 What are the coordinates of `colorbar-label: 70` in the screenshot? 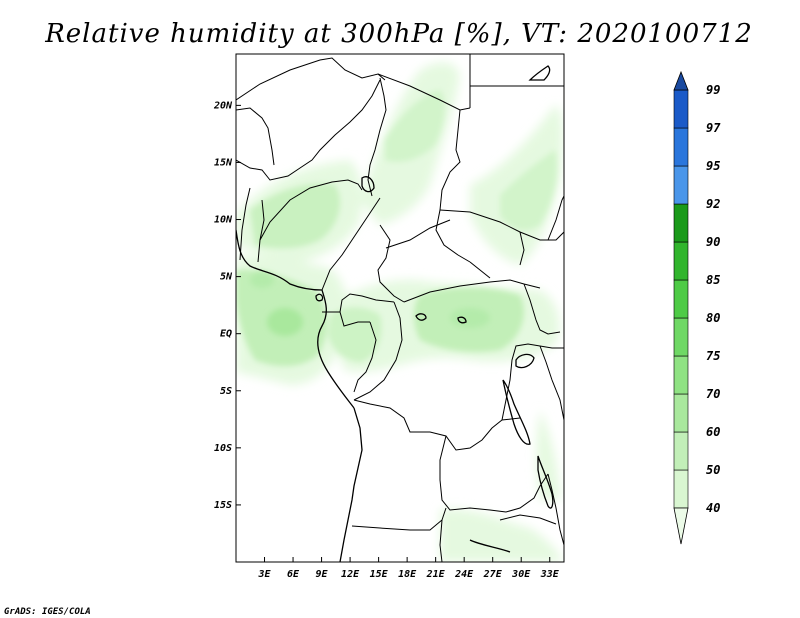 It's located at (713, 394).